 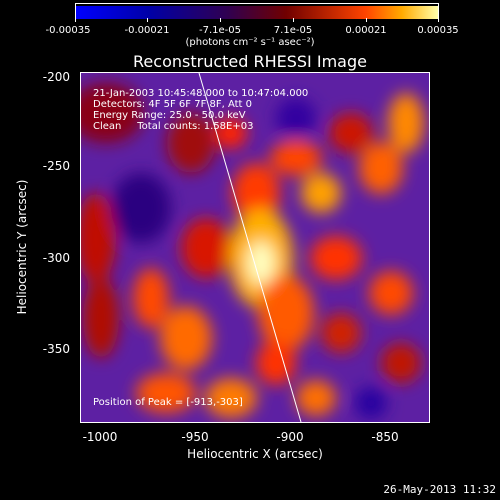 What do you see at coordinates (439, 489) in the screenshot?
I see `timestamp: 26-May-2013 11:32` at bounding box center [439, 489].